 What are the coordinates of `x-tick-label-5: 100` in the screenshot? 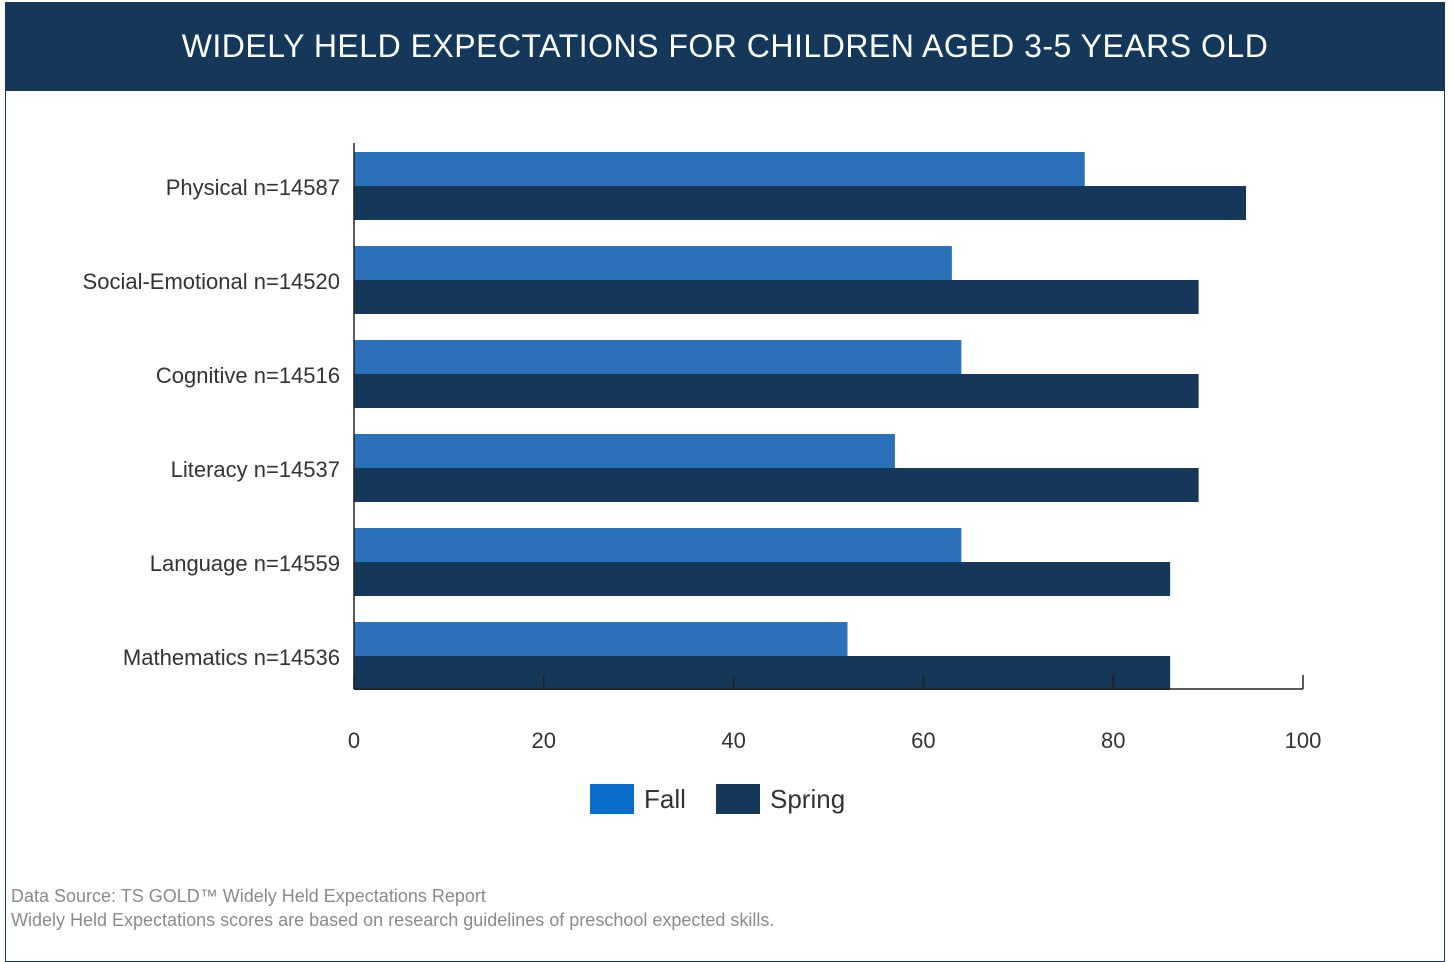 It's located at (1303, 740).